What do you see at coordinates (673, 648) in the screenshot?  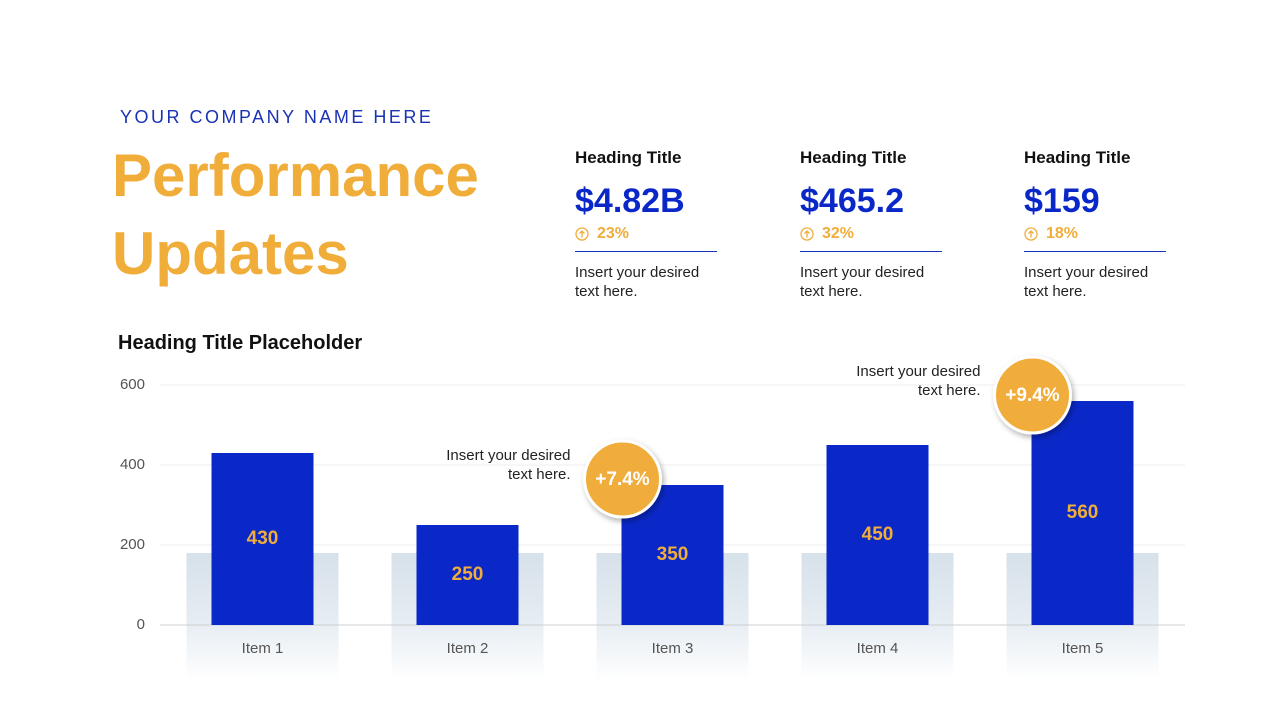 I see `x-tick-label: Item 3` at bounding box center [673, 648].